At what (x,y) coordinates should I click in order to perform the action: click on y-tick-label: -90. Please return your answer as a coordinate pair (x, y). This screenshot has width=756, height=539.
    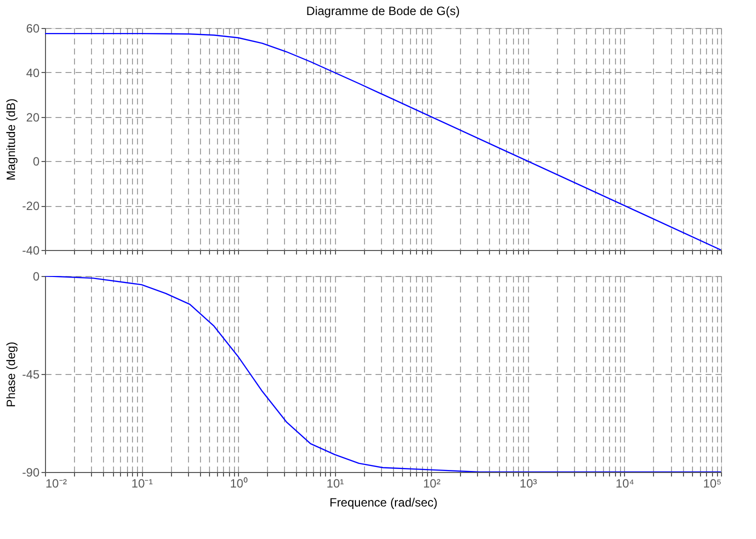
    Looking at the image, I should click on (31, 473).